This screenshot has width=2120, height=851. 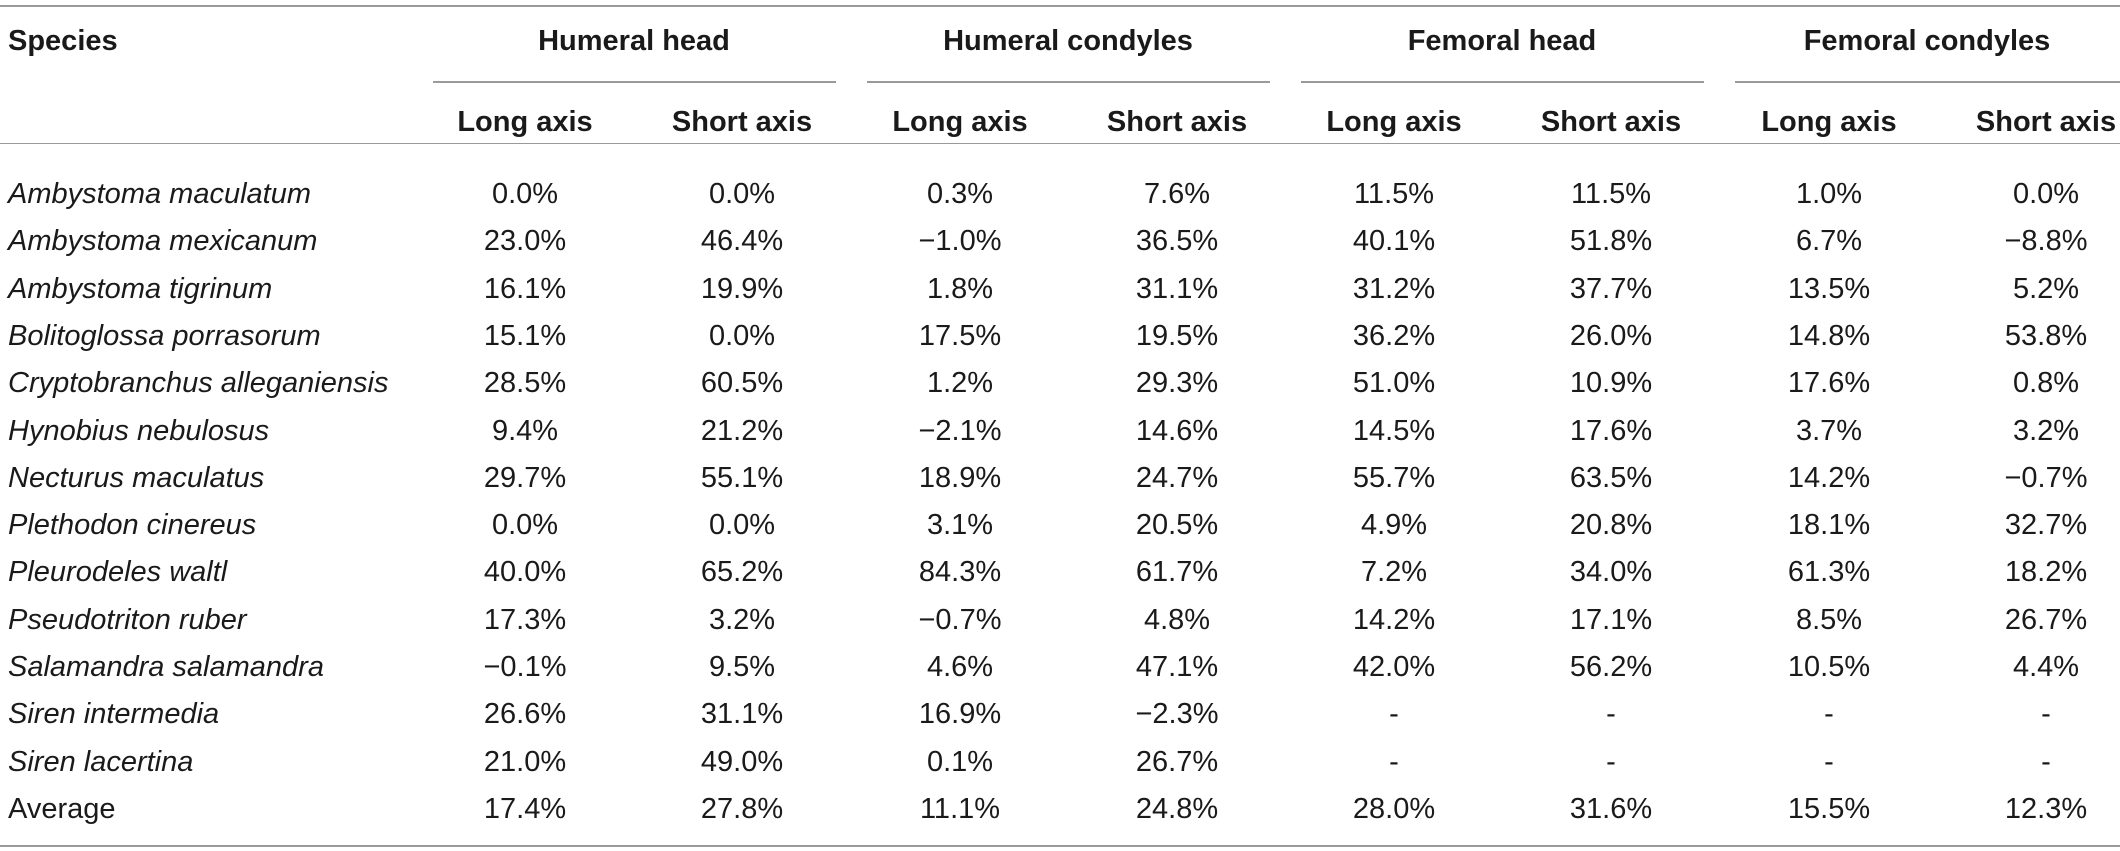 What do you see at coordinates (2046, 525) in the screenshot?
I see `table-cell: 32.7%` at bounding box center [2046, 525].